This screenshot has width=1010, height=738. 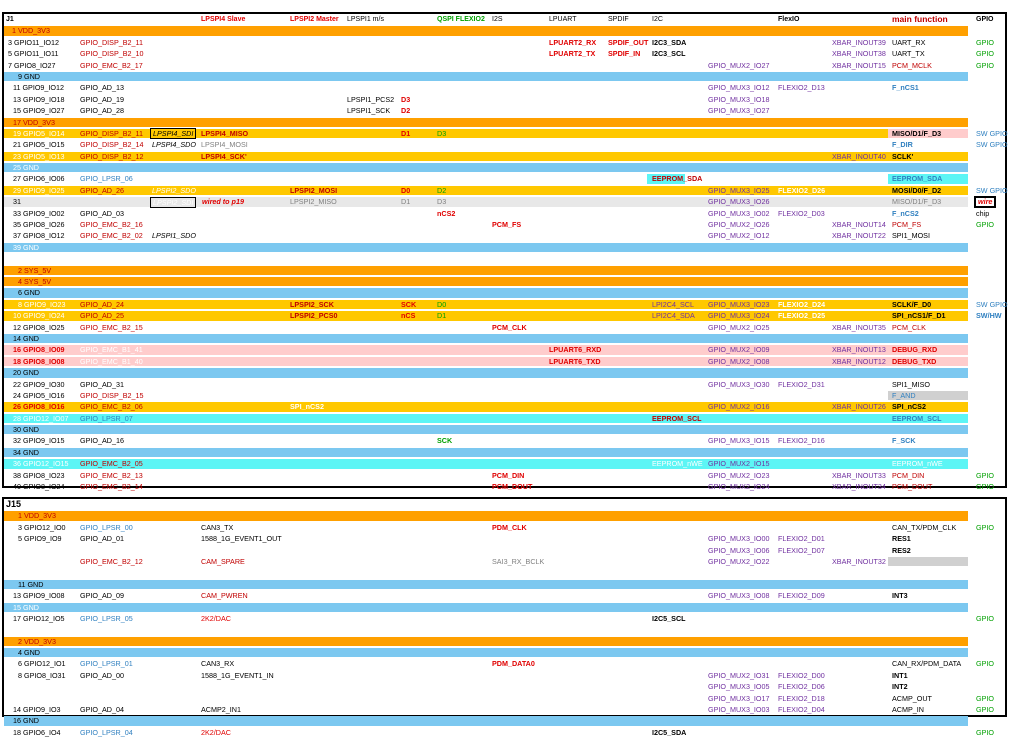 What do you see at coordinates (912, 65) in the screenshot?
I see `j1-cell-main: PCM_MCLK` at bounding box center [912, 65].